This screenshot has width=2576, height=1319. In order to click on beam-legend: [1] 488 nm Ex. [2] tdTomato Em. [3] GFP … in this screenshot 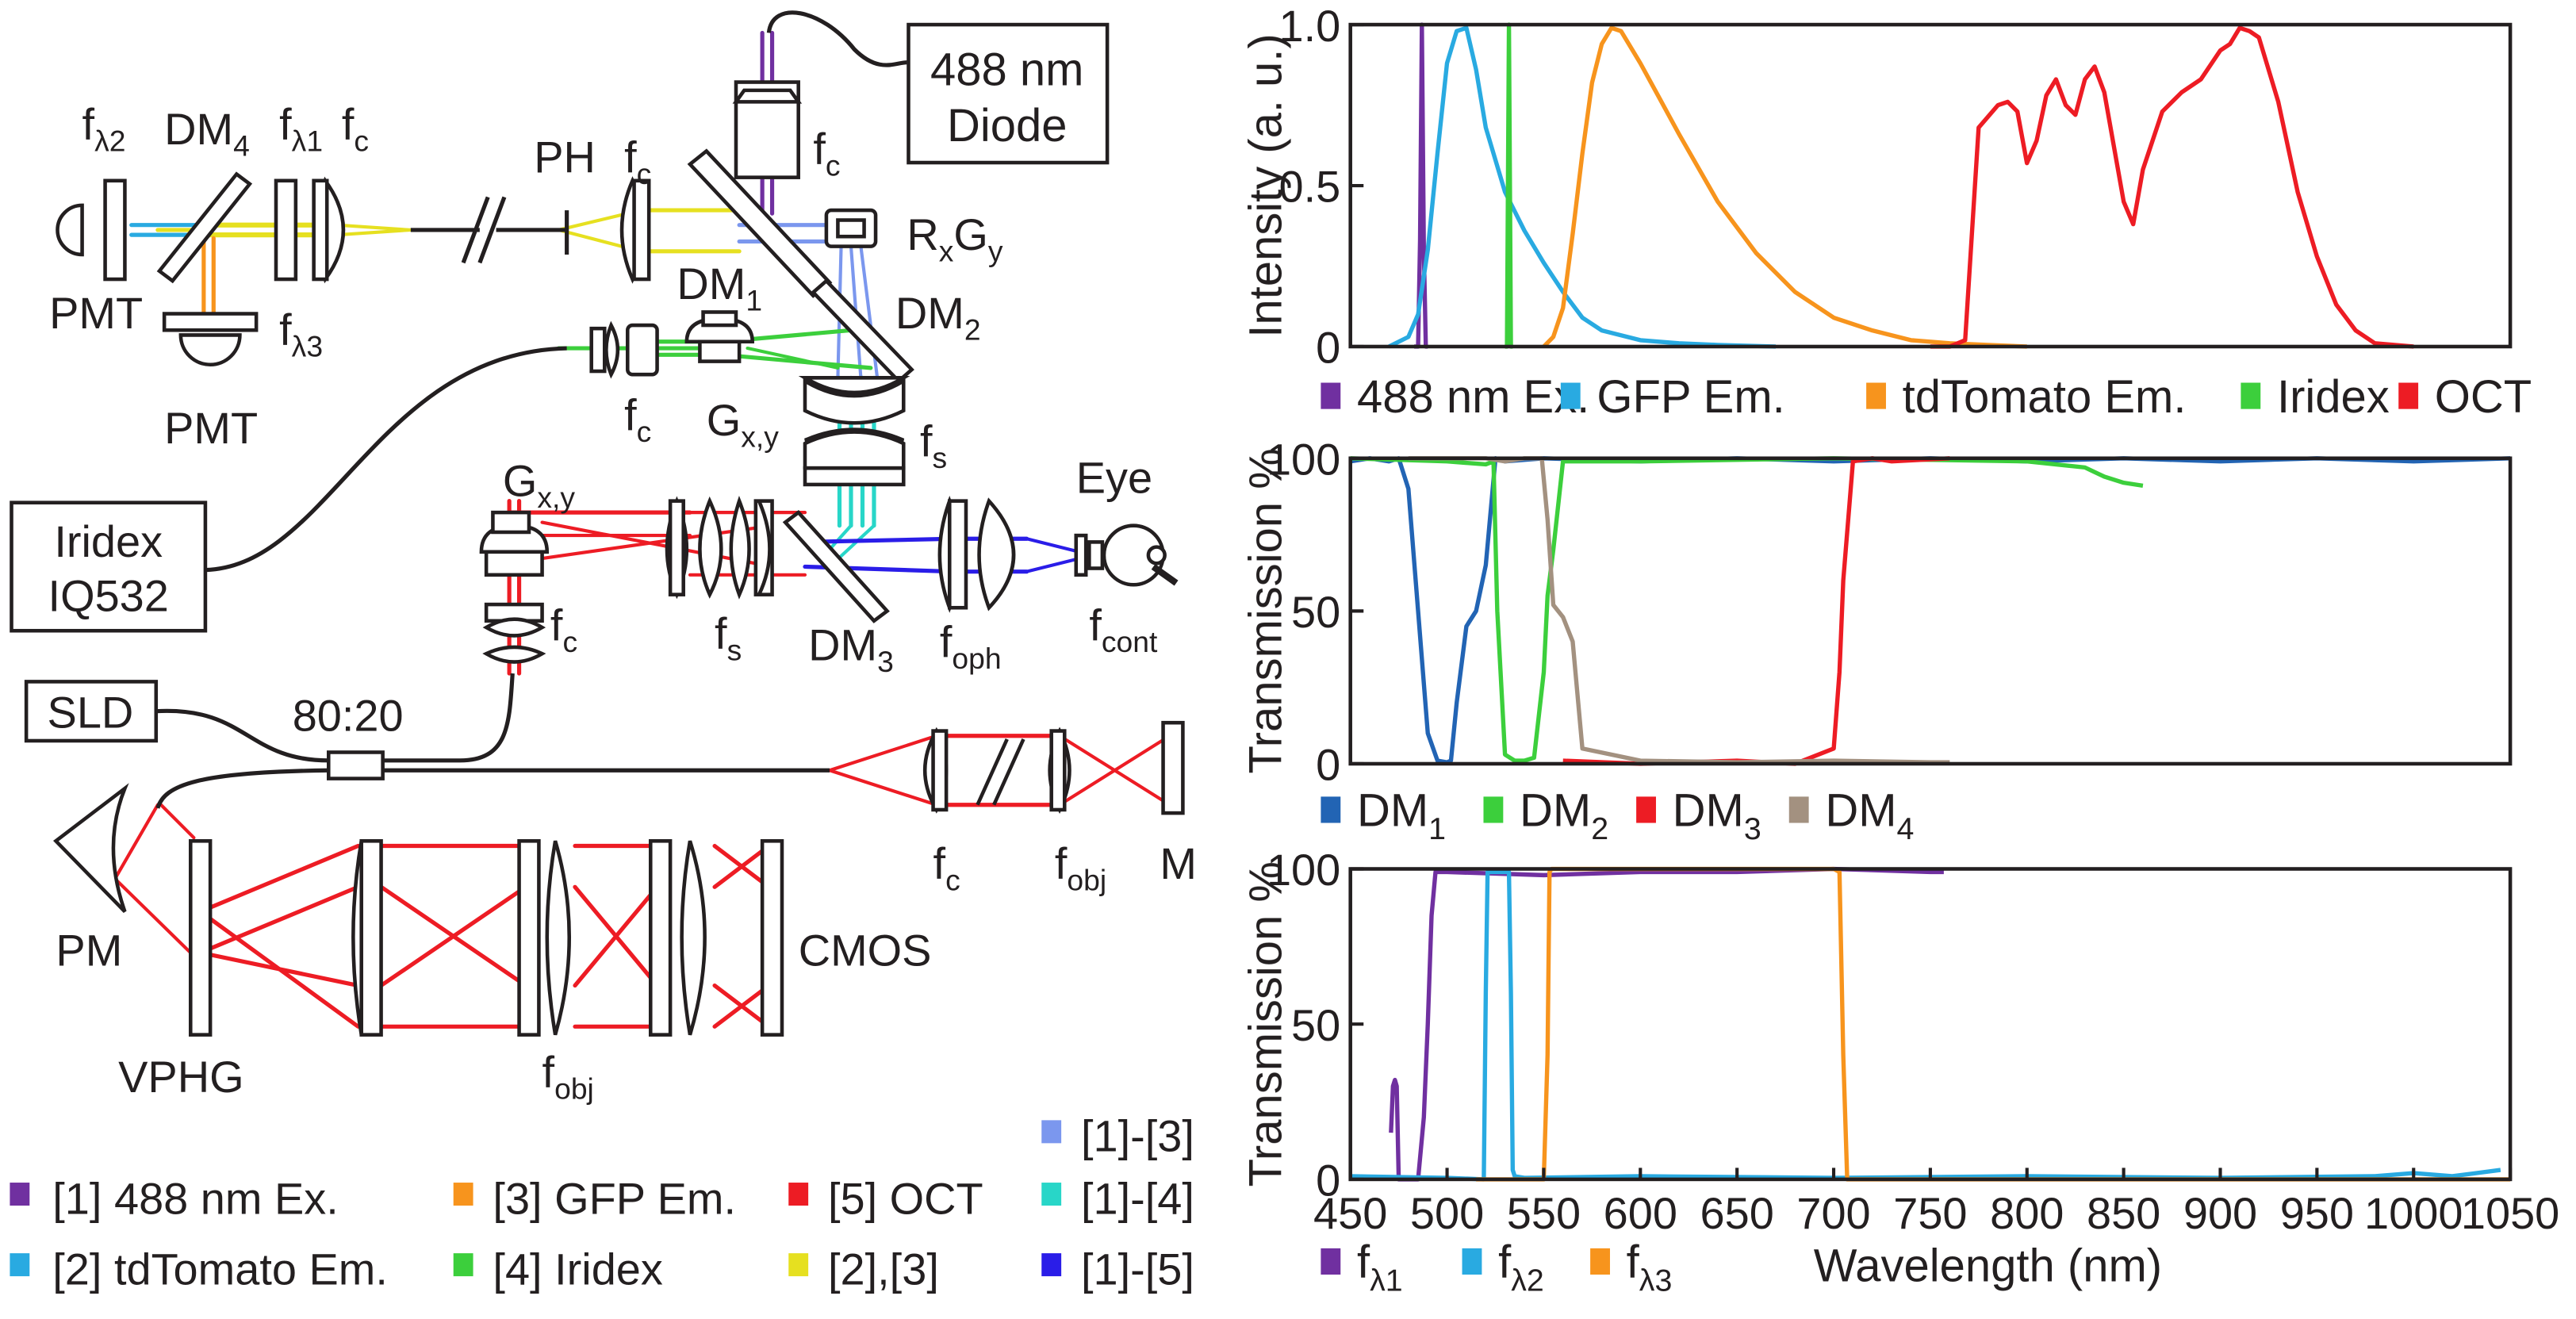, I will do `click(602, 1203)`.